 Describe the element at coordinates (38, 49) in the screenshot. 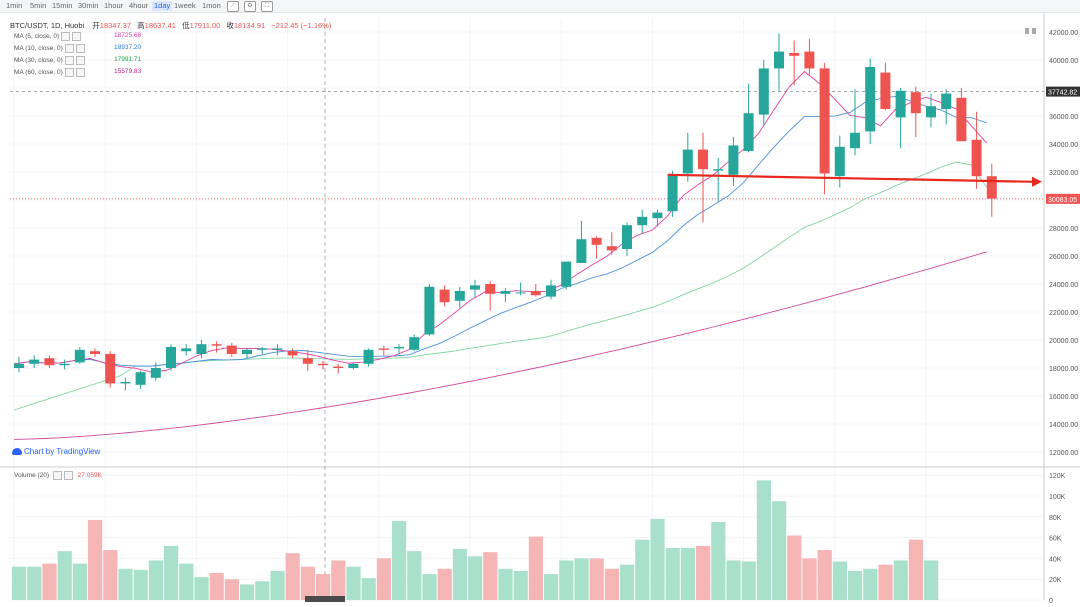

I see `ma-legend-label: MA (10, close, 0)` at that location.